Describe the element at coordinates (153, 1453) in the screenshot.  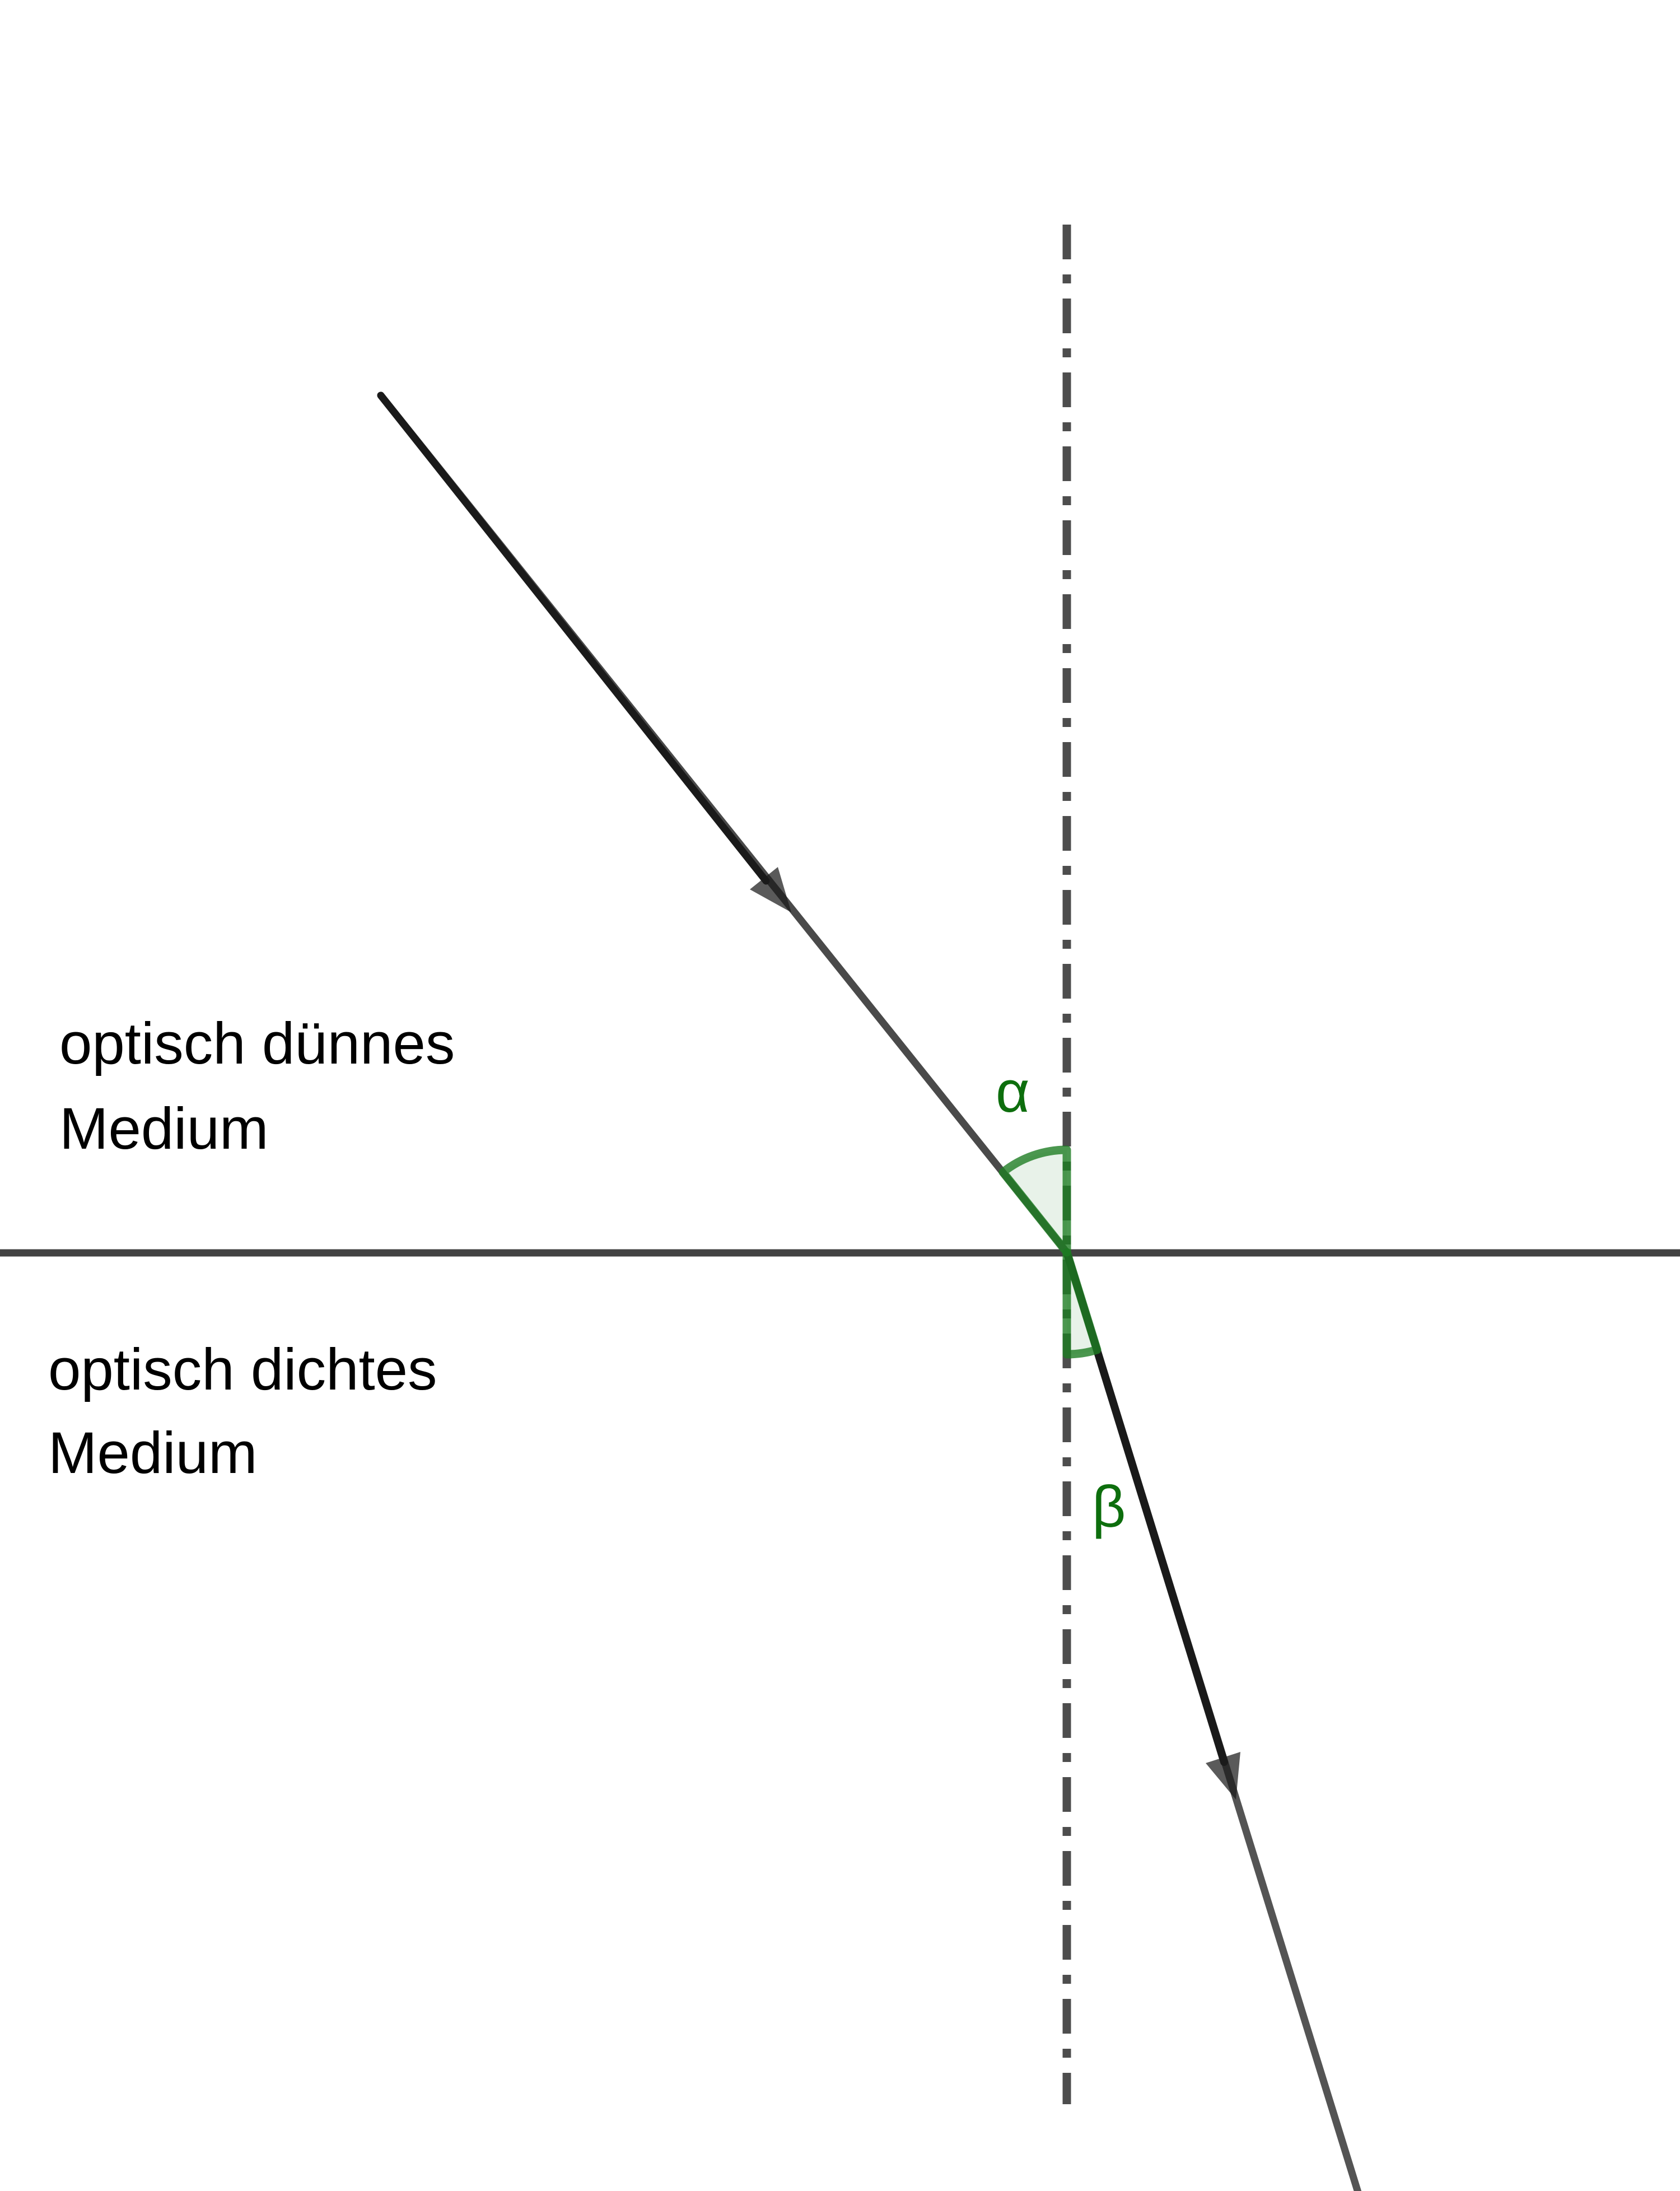
I see `lower-medium-label-line2: Medium` at that location.